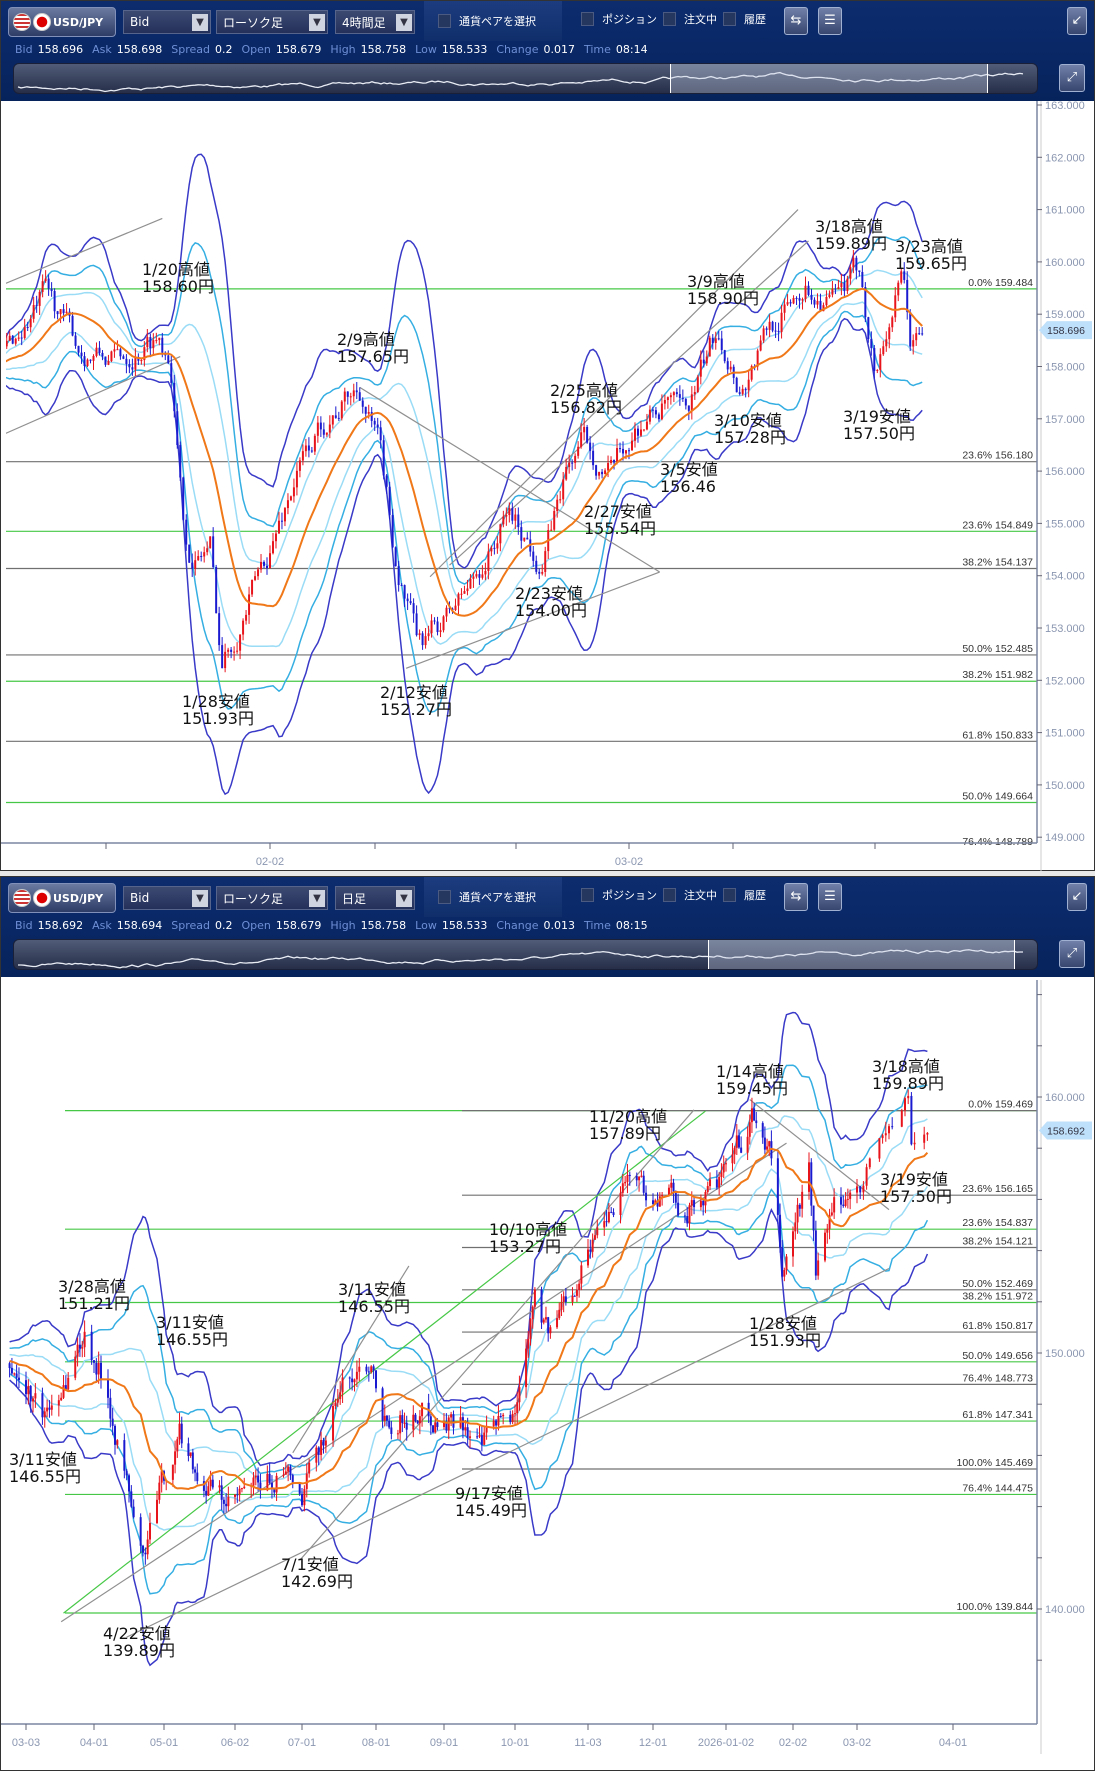  I want to click on chart-type-value: ローソク足, so click(253, 22).